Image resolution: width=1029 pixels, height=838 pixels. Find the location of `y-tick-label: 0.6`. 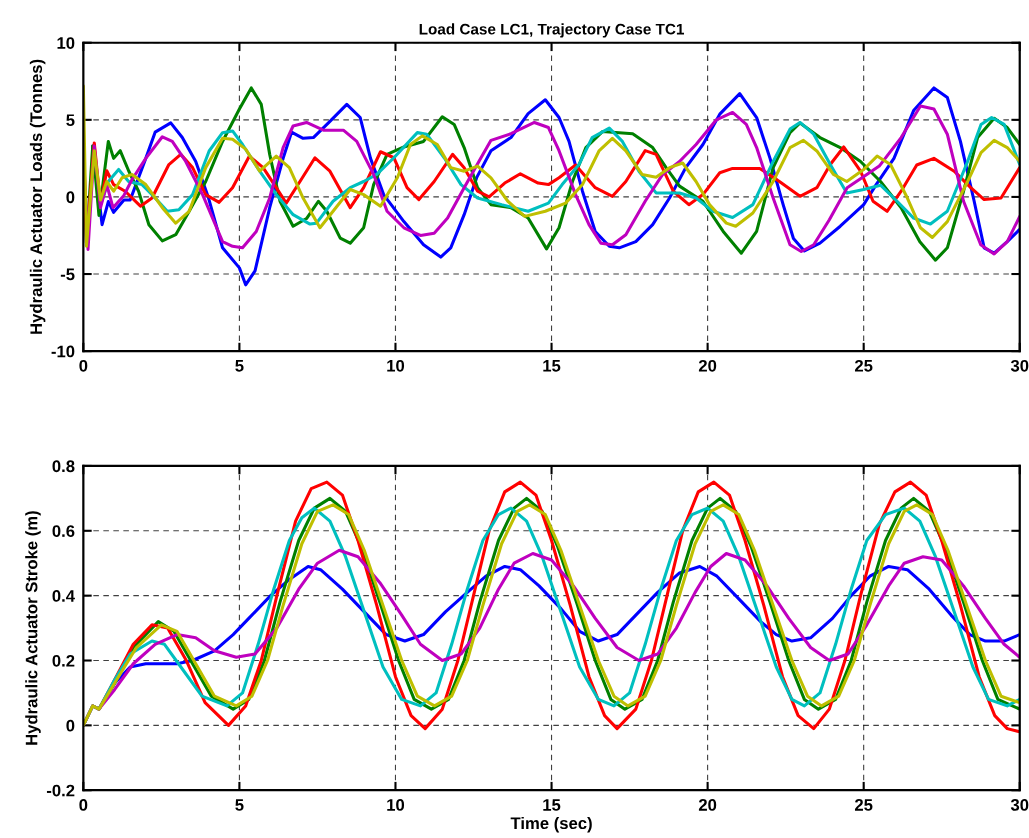

y-tick-label: 0.6 is located at coordinates (63, 531).